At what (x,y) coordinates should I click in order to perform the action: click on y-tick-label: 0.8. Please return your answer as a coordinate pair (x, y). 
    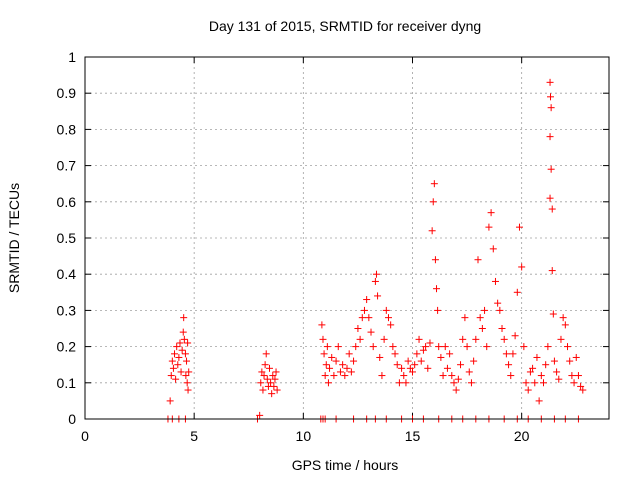
    Looking at the image, I should click on (67, 129).